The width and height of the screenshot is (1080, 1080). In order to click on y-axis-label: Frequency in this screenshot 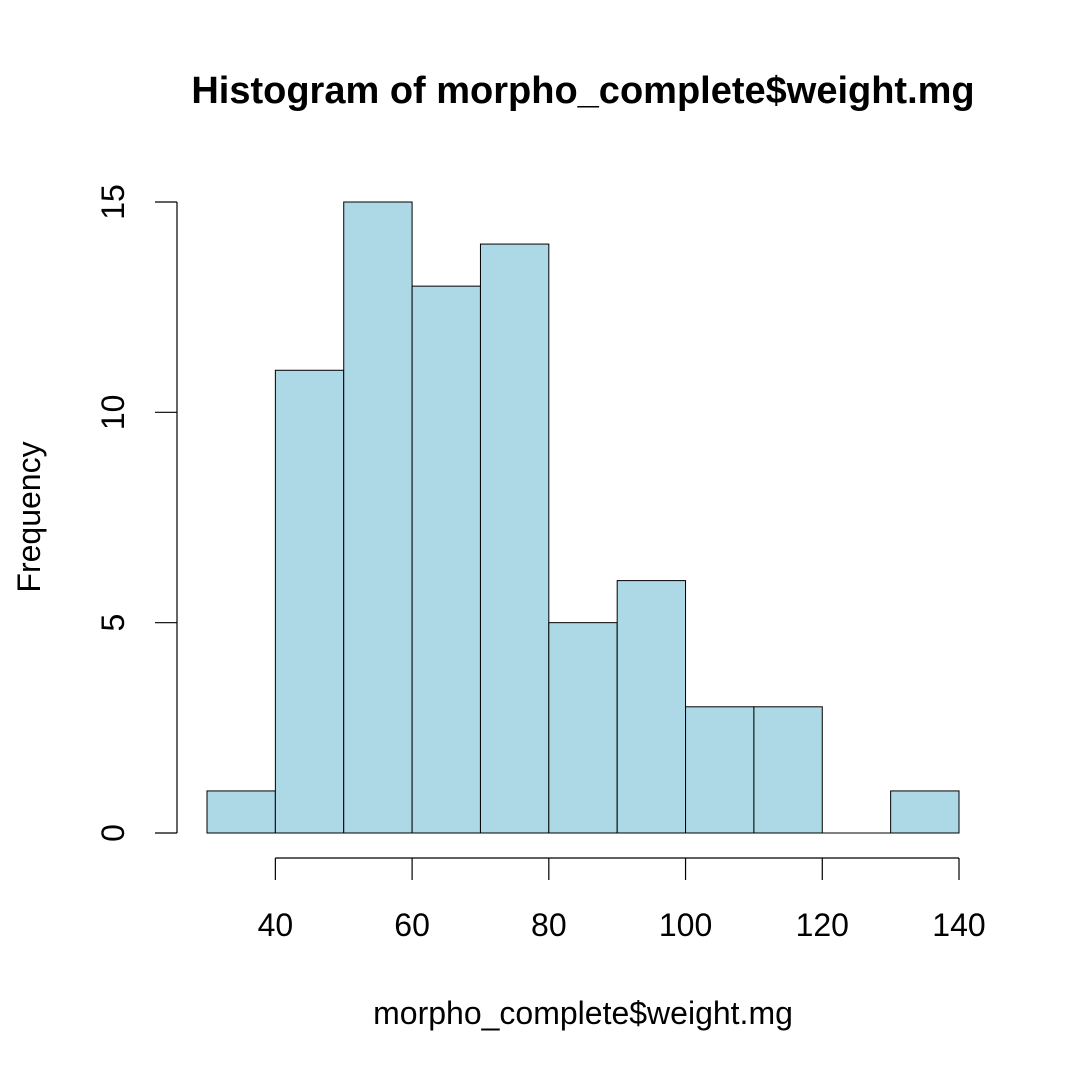, I will do `click(29, 516)`.